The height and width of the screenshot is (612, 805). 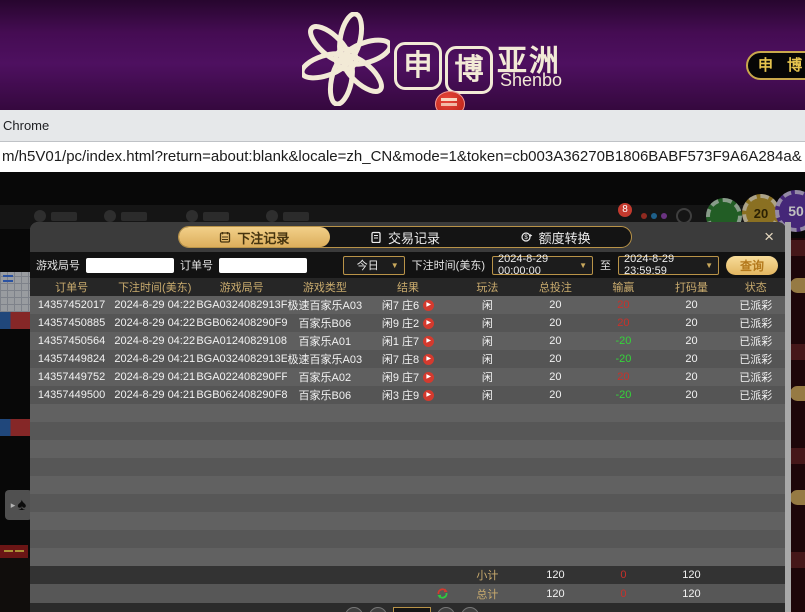 I want to click on pagination, so click(x=412, y=609).